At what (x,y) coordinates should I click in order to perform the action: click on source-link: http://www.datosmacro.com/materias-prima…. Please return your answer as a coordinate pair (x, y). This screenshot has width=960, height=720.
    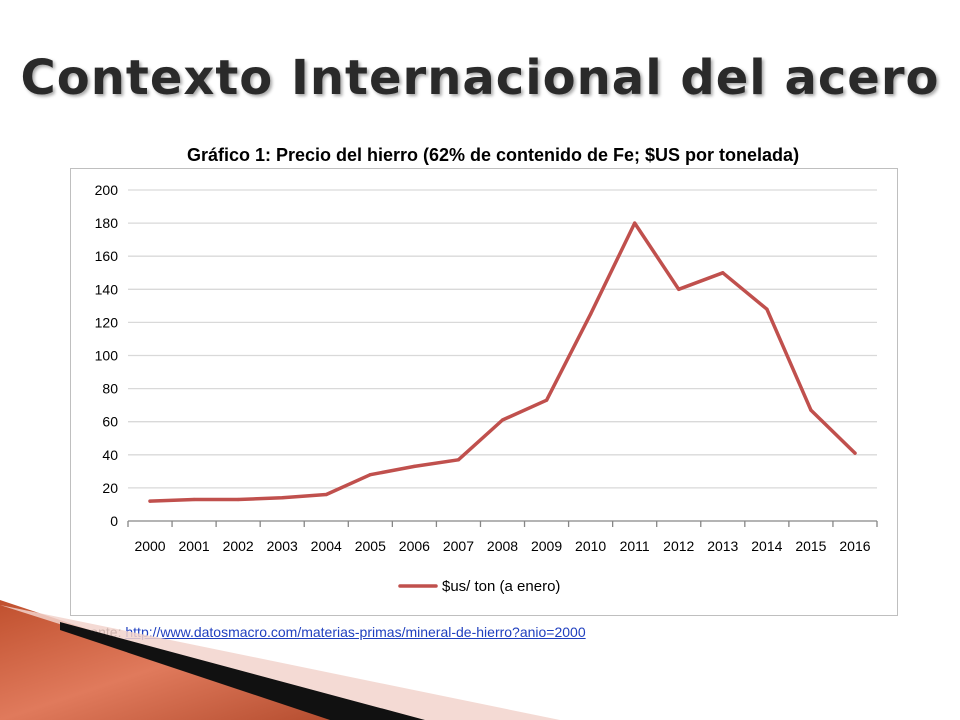
    Looking at the image, I should click on (355, 632).